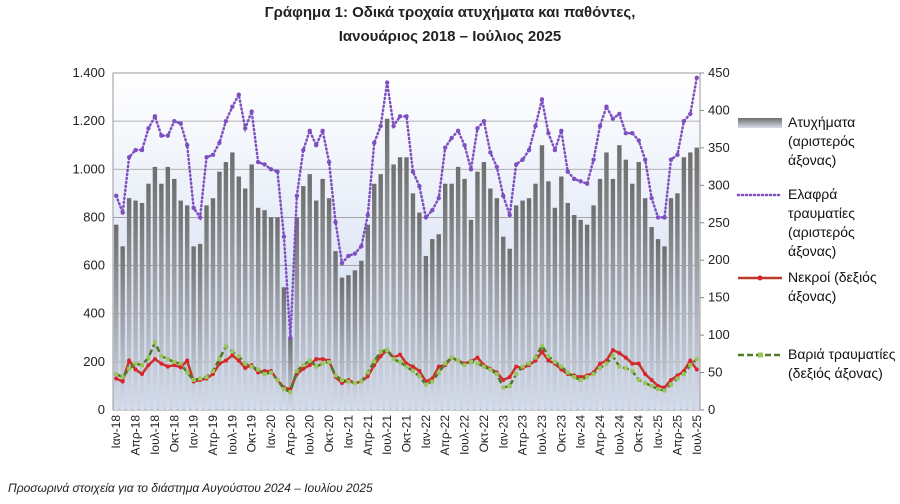 This screenshot has width=900, height=504. I want to click on x-tick-label: Ιουλ-24, so click(619, 435).